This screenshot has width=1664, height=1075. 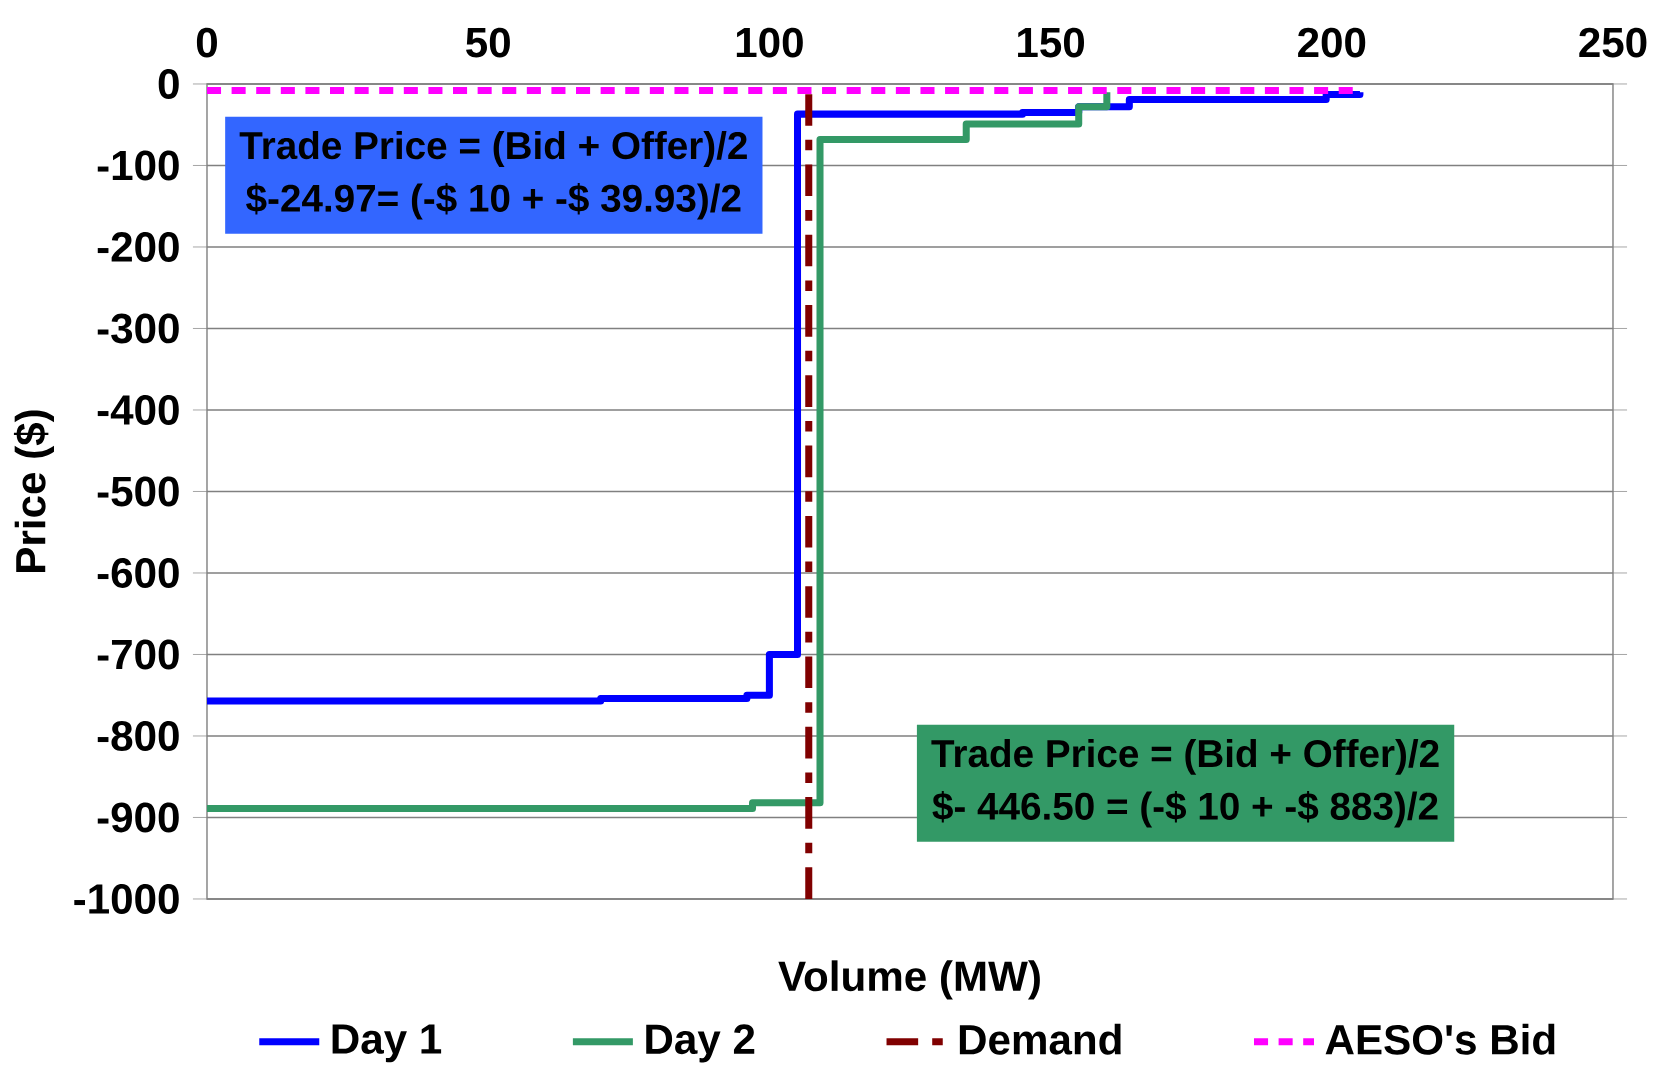 What do you see at coordinates (33, 491) in the screenshot?
I see `y-axis-title: Price ($)` at bounding box center [33, 491].